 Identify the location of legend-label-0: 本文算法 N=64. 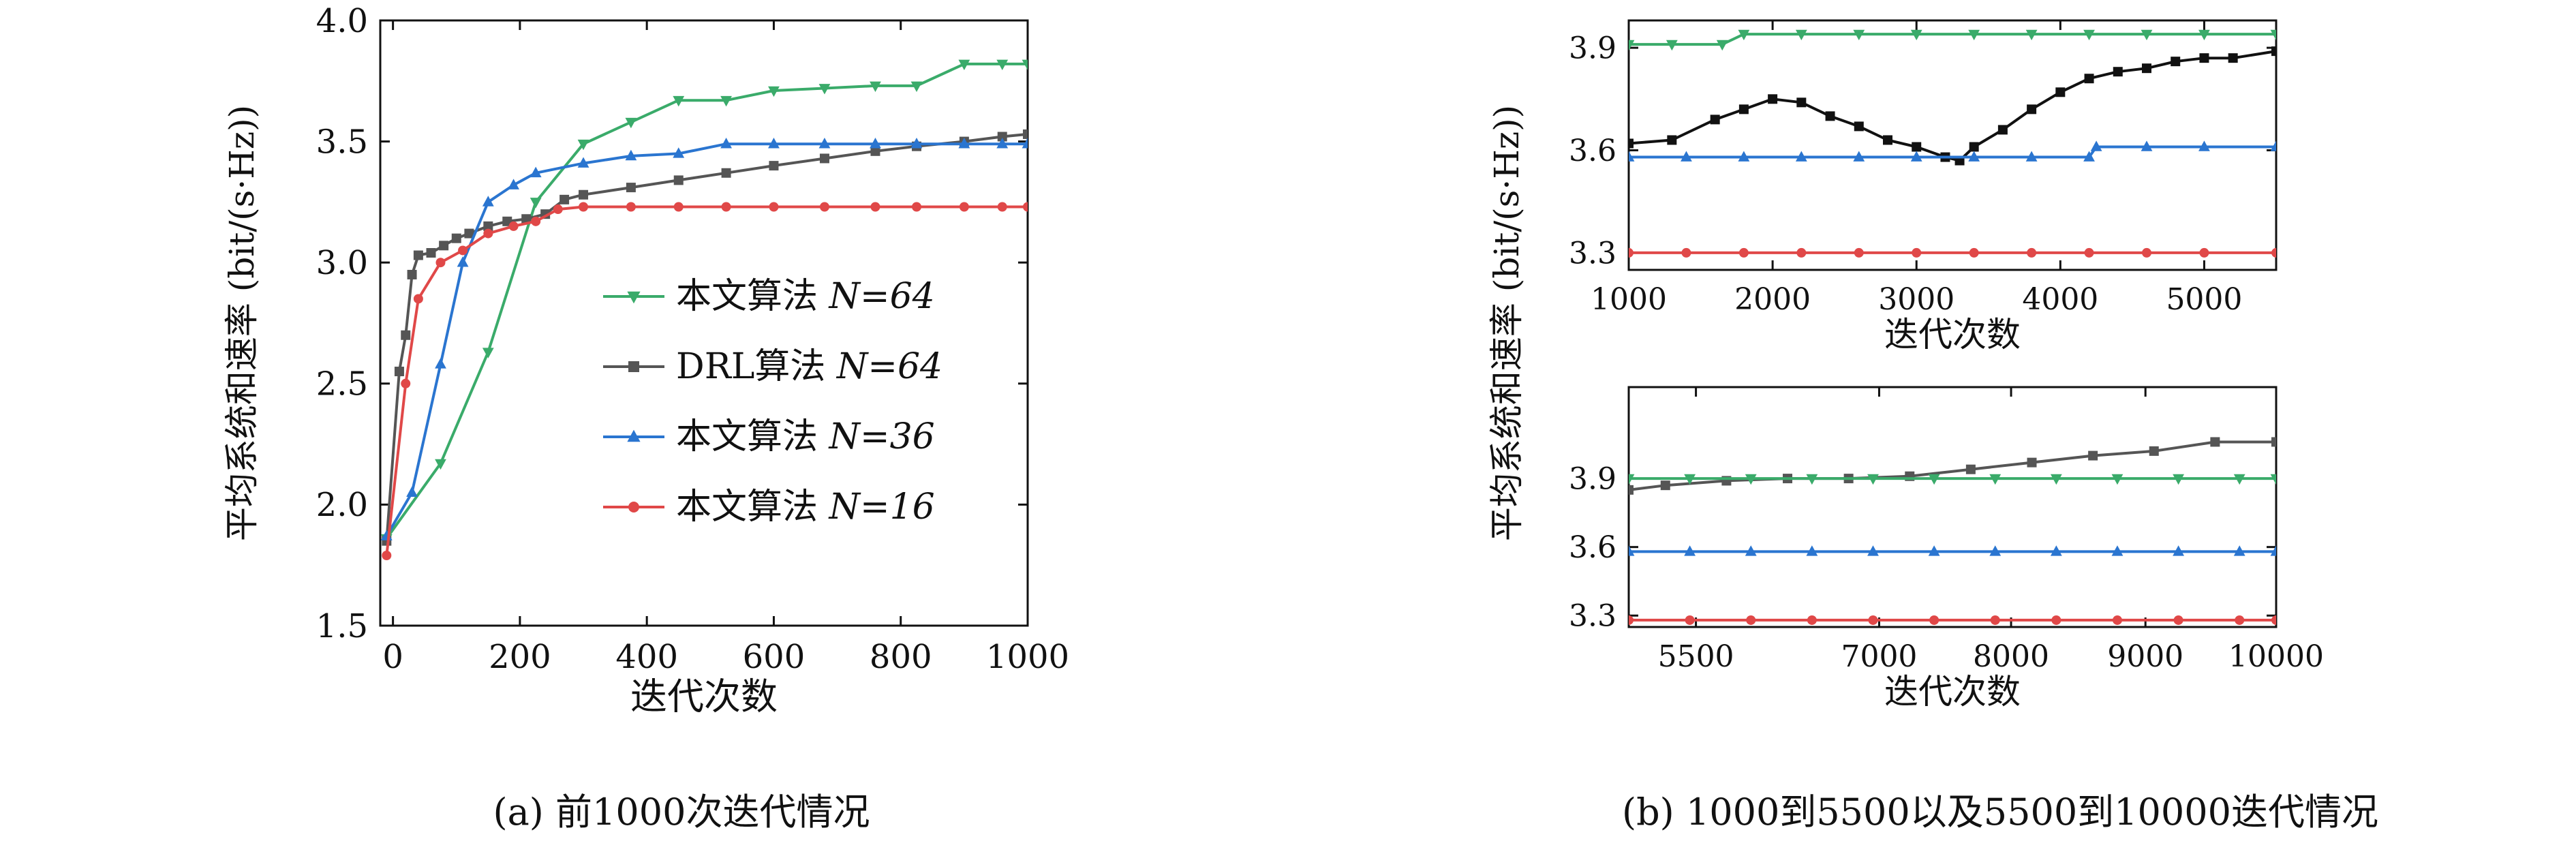
(805, 296).